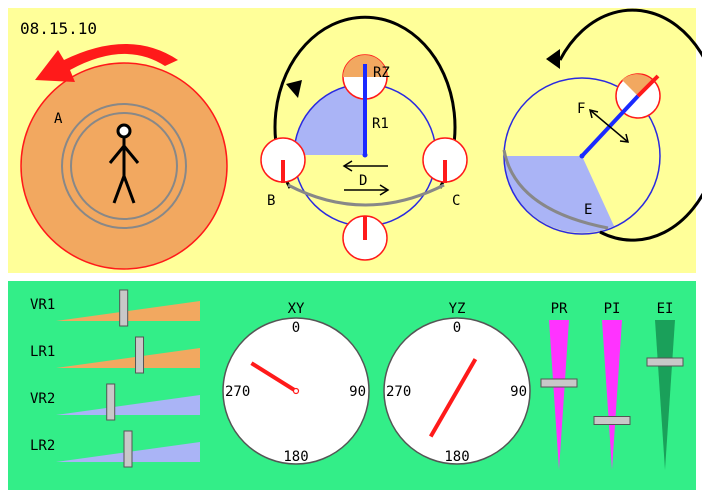 The image size is (702, 502). I want to click on label-e: E, so click(588, 210).